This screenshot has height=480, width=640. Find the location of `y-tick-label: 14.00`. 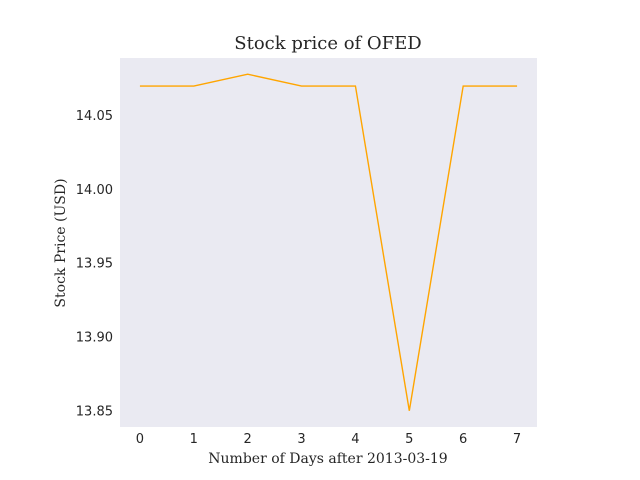

y-tick-label: 14.00 is located at coordinates (94, 190).